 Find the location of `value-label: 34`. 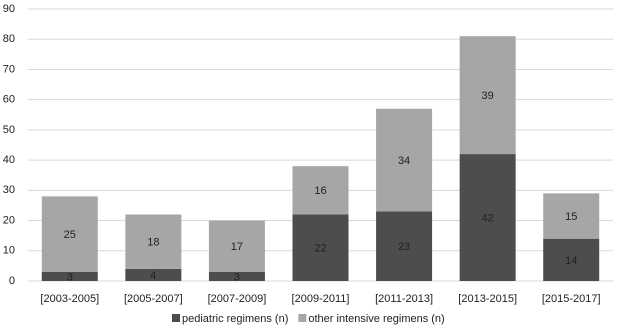

value-label: 34 is located at coordinates (404, 161).